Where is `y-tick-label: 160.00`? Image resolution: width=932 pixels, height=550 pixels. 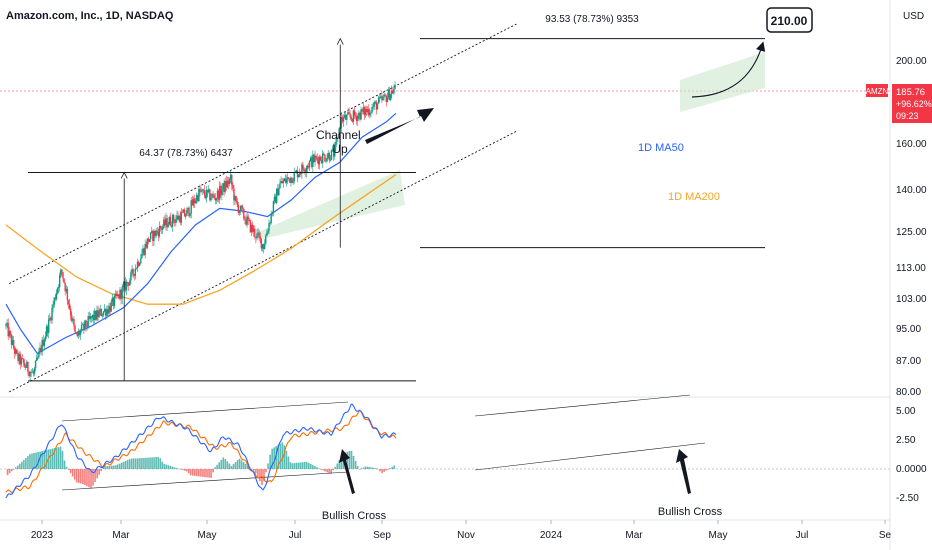 y-tick-label: 160.00 is located at coordinates (911, 144).